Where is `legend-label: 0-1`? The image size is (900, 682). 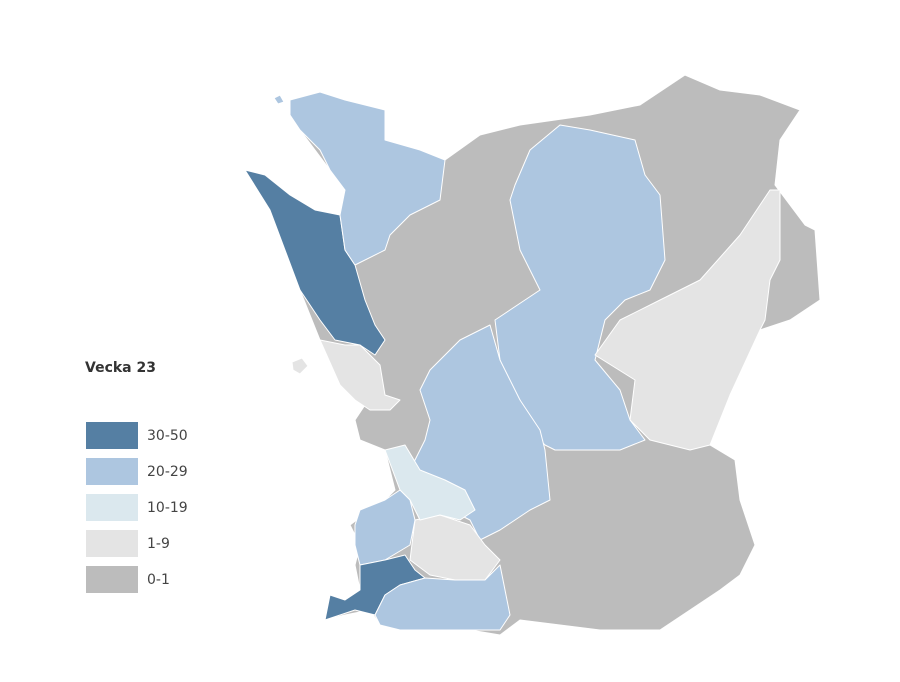
legend-label: 0-1 is located at coordinates (158, 580).